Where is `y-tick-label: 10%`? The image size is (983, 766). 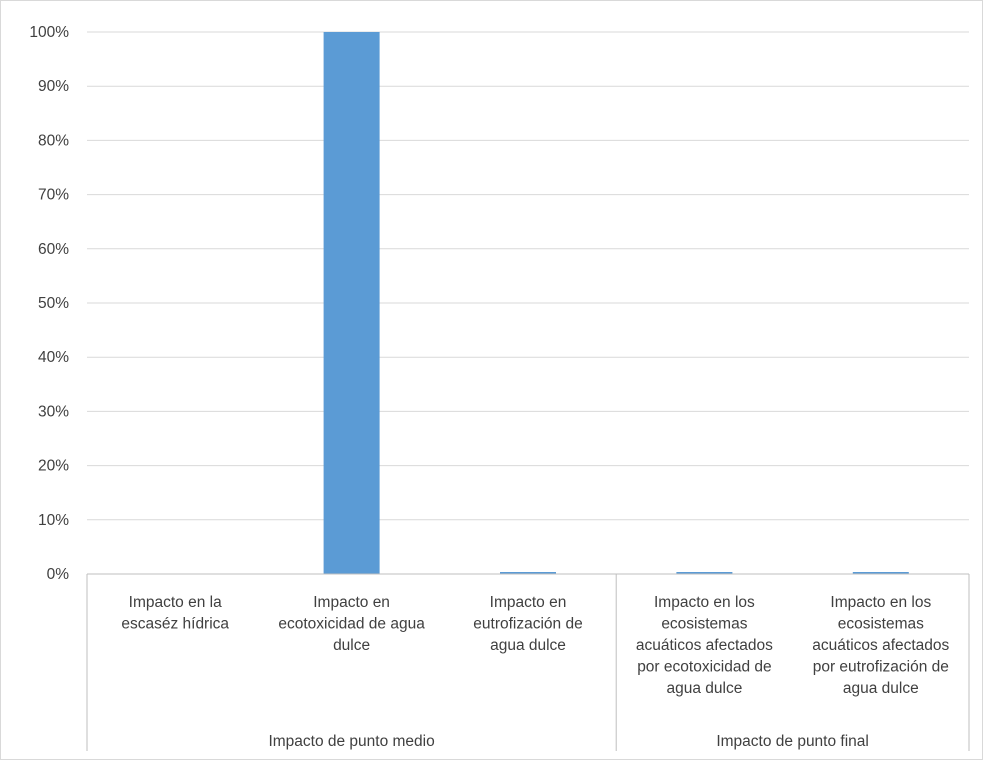 y-tick-label: 10% is located at coordinates (53, 520).